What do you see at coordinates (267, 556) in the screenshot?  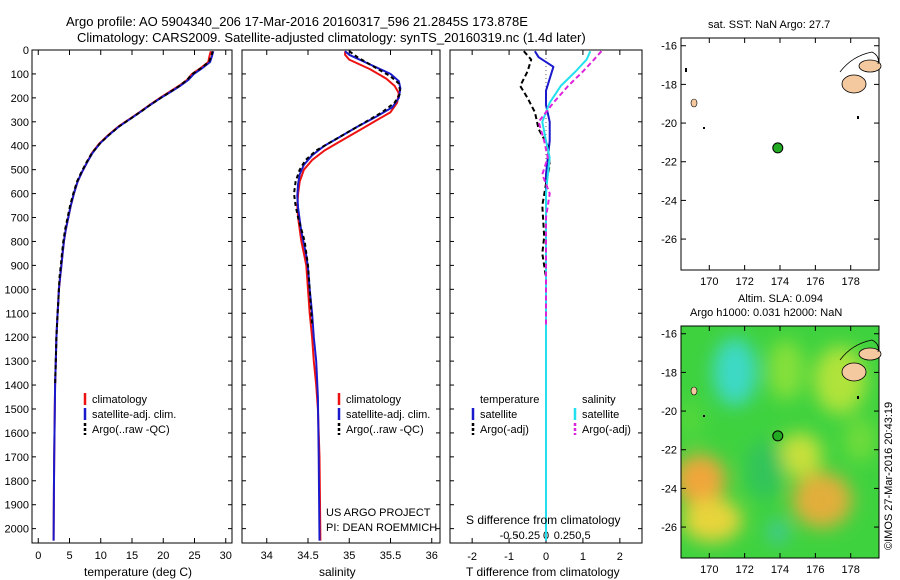 I see `sal-xtick-label: 34` at bounding box center [267, 556].